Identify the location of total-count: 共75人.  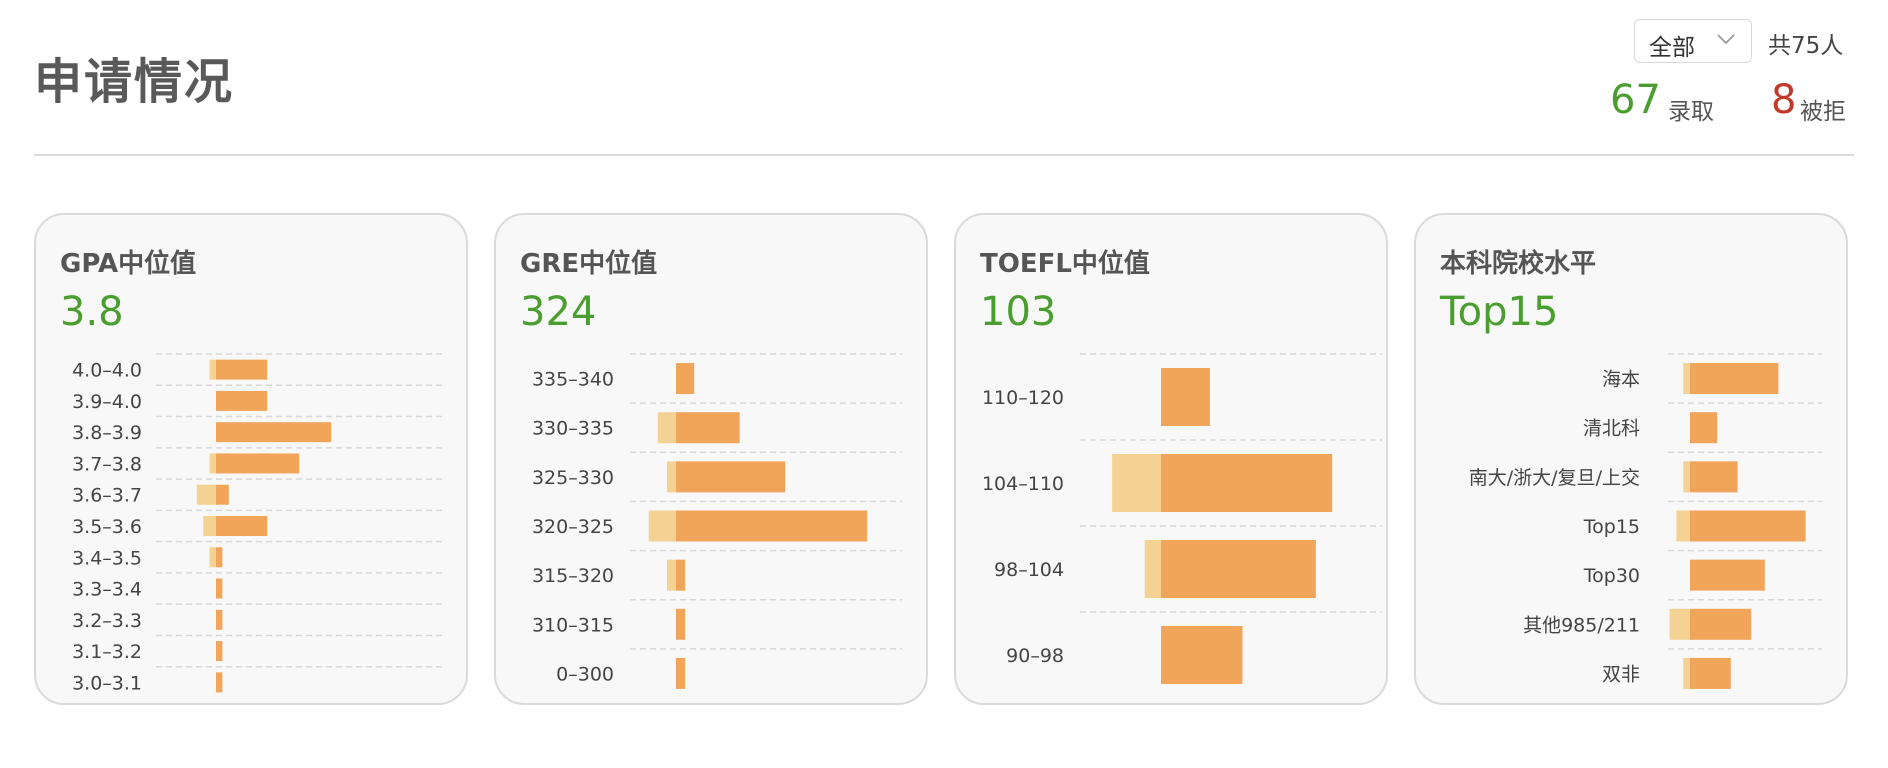
(1806, 46).